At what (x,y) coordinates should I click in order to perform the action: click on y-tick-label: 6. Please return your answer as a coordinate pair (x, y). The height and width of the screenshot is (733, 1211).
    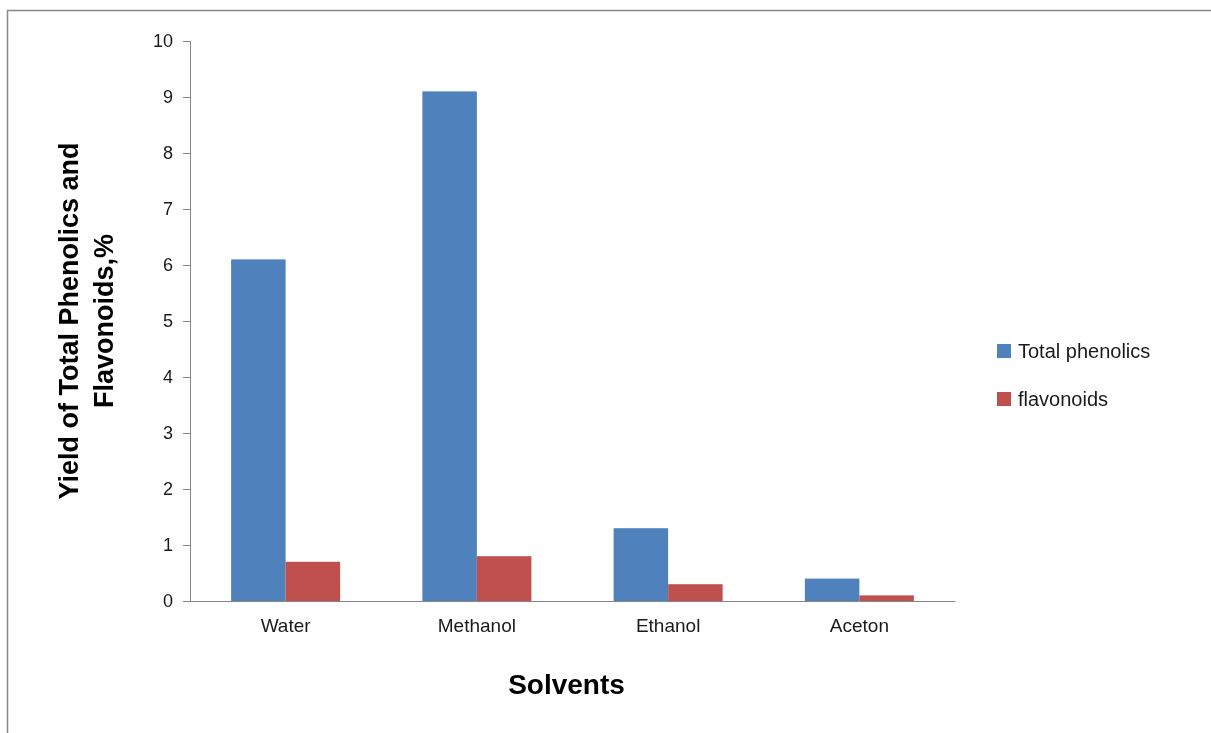
    Looking at the image, I should click on (167, 265).